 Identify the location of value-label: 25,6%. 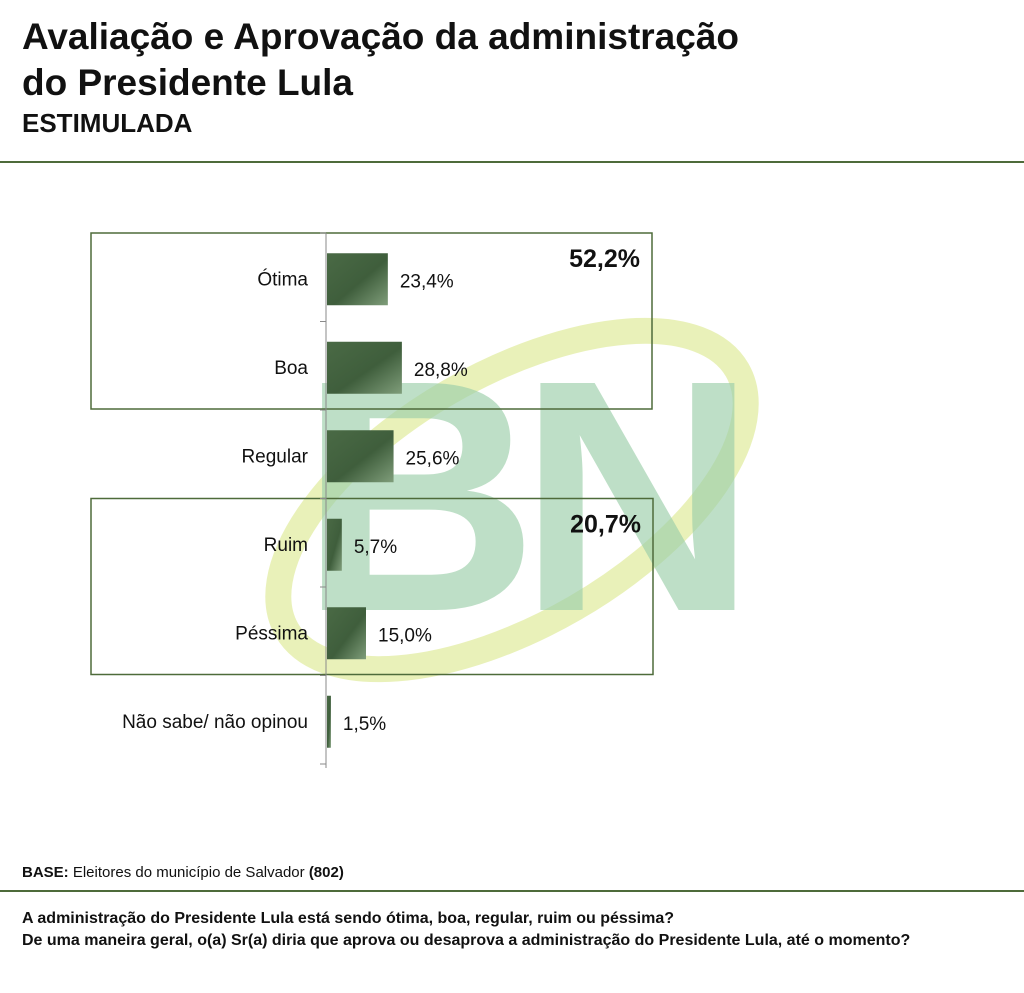
(433, 458).